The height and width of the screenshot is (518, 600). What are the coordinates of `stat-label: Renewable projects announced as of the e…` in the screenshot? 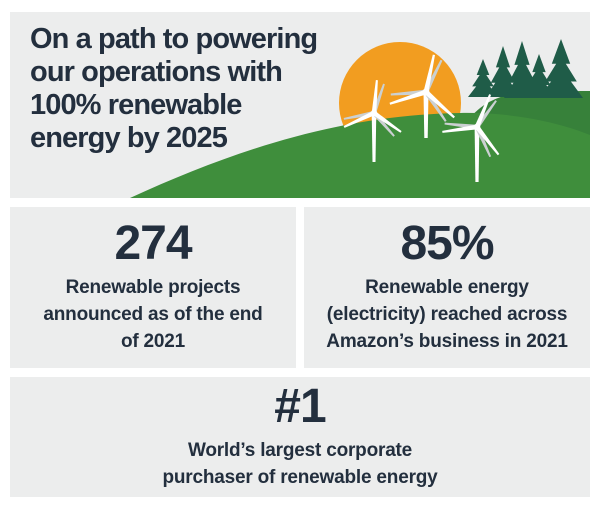 It's located at (153, 315).